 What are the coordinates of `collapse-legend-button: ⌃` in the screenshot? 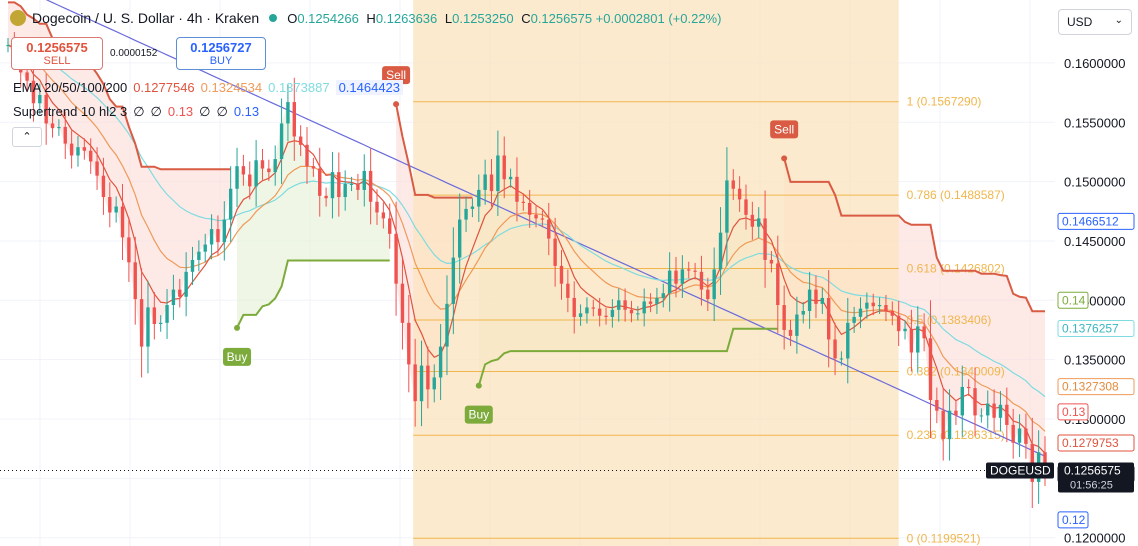 It's located at (27, 137).